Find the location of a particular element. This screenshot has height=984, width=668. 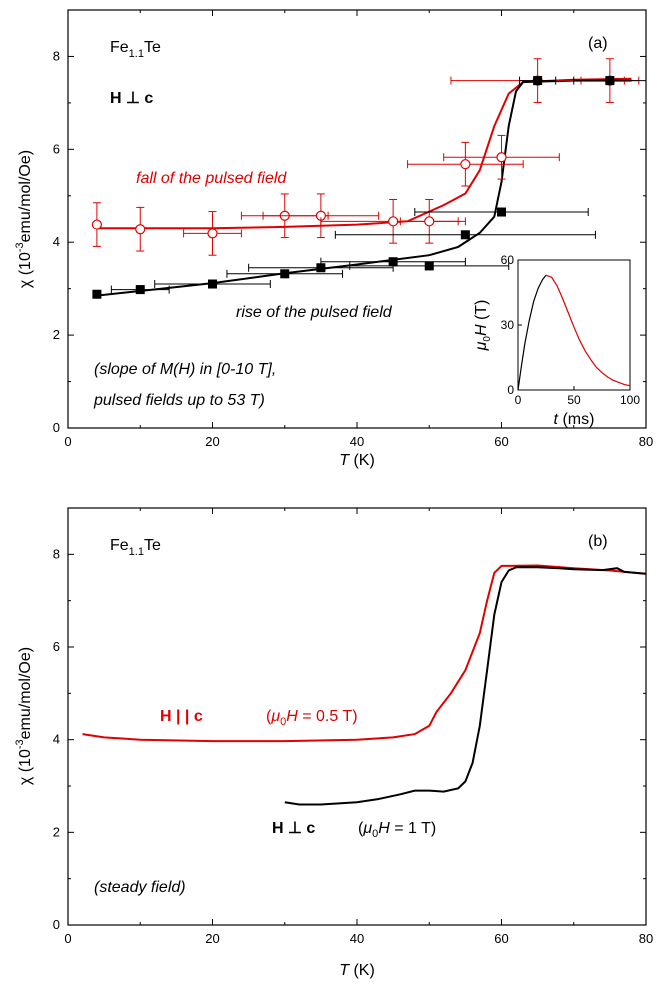

panel-a-label: (a) is located at coordinates (598, 43).